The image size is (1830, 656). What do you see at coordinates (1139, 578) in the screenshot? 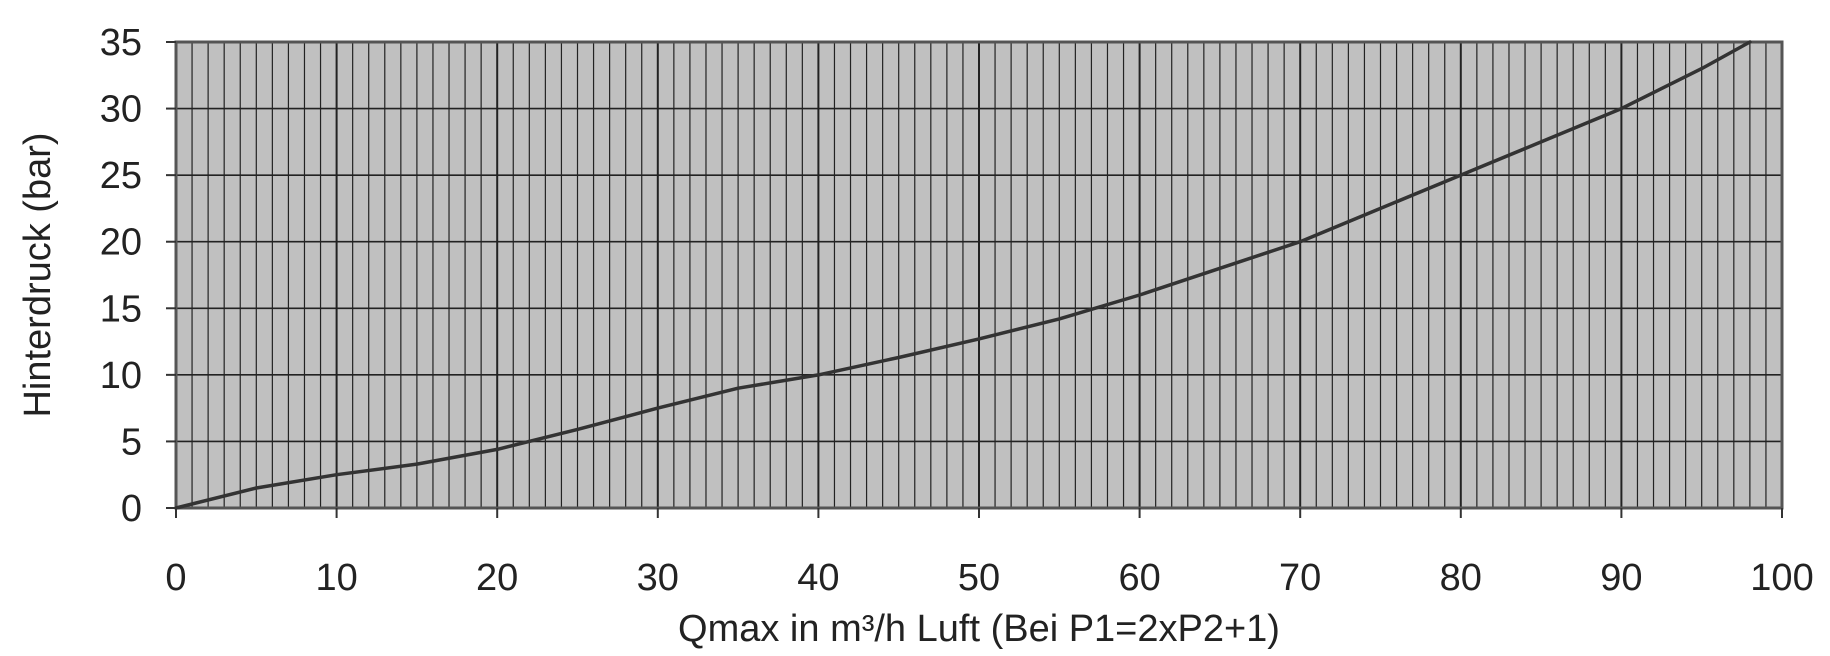
I see `x-tick-label: 60` at bounding box center [1139, 578].